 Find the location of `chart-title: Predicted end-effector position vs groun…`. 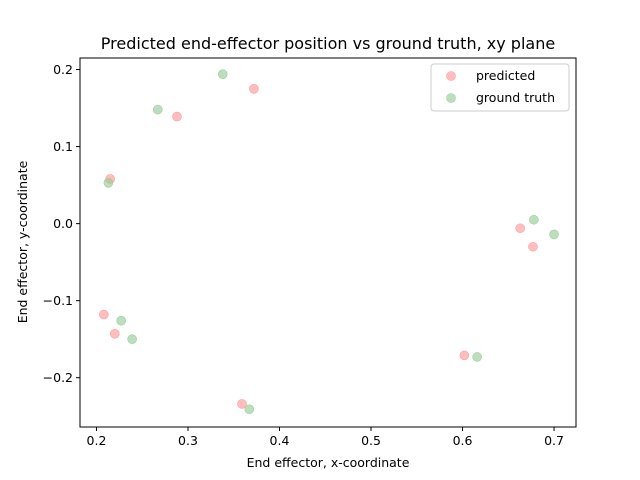

chart-title: Predicted end-effector position vs groun… is located at coordinates (328, 43).